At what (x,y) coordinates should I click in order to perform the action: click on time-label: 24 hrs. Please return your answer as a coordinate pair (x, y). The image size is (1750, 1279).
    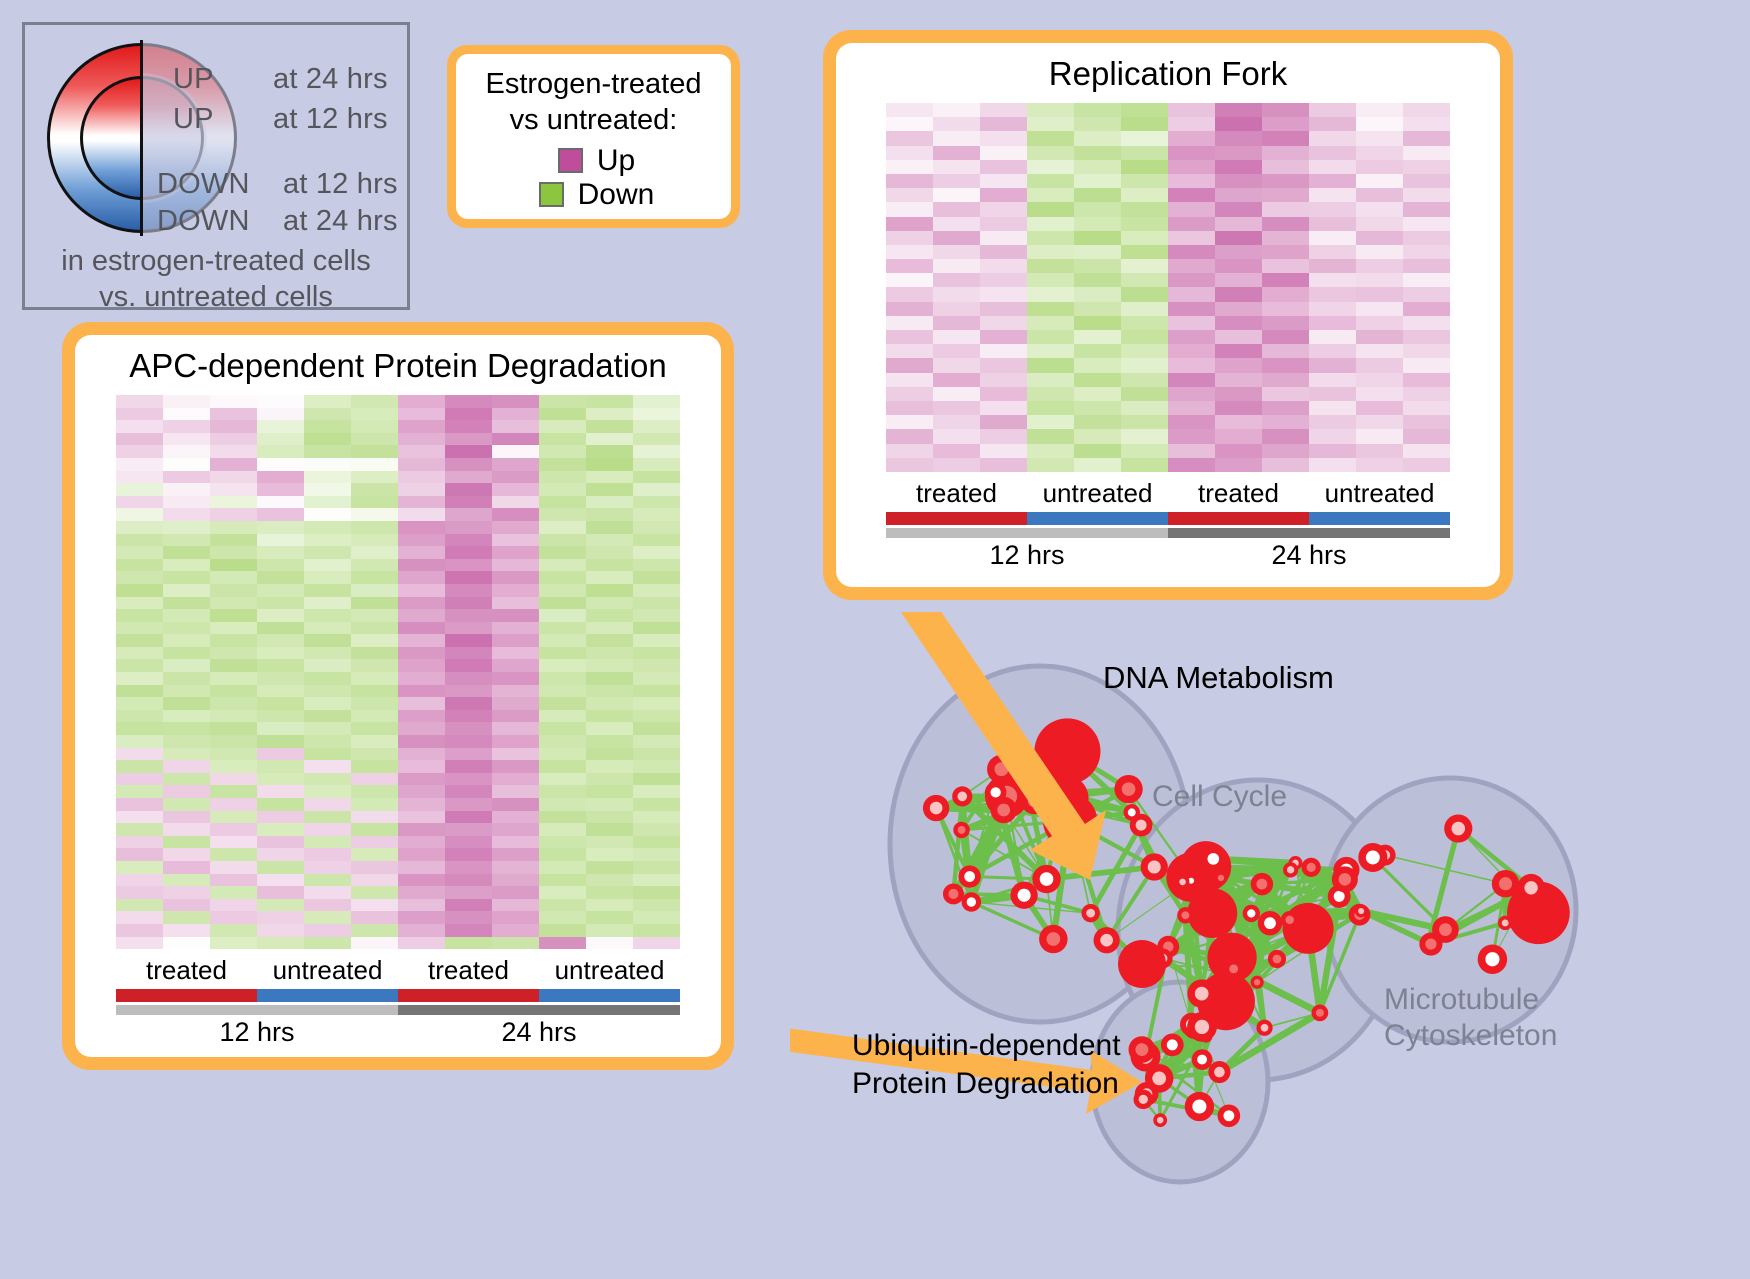
    Looking at the image, I should click on (1309, 554).